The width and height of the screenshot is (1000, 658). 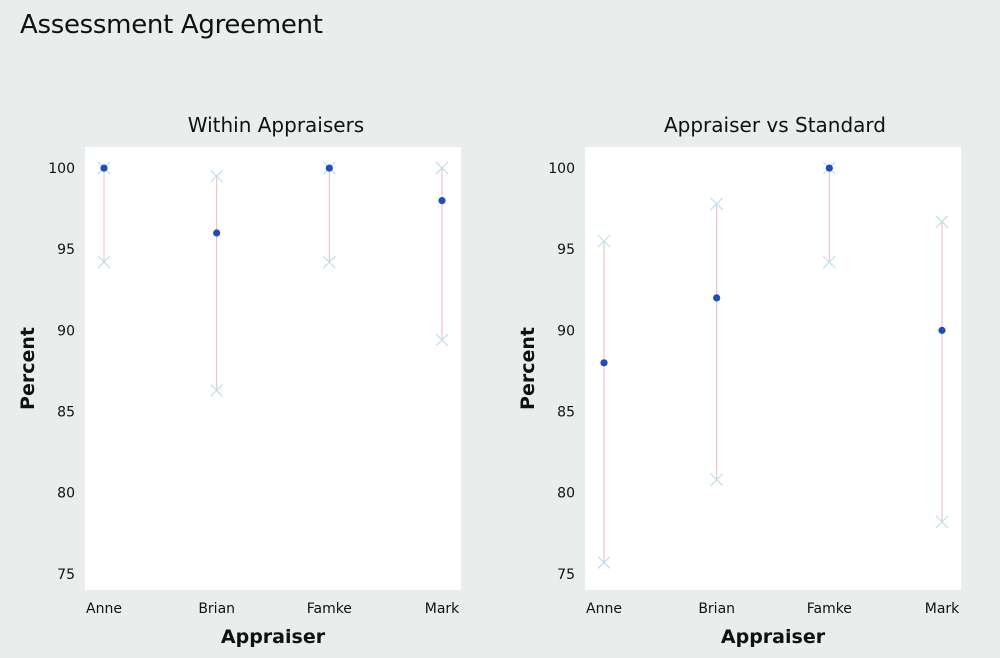 I want to click on chart-title: Appraiser vs Standard, so click(x=775, y=125).